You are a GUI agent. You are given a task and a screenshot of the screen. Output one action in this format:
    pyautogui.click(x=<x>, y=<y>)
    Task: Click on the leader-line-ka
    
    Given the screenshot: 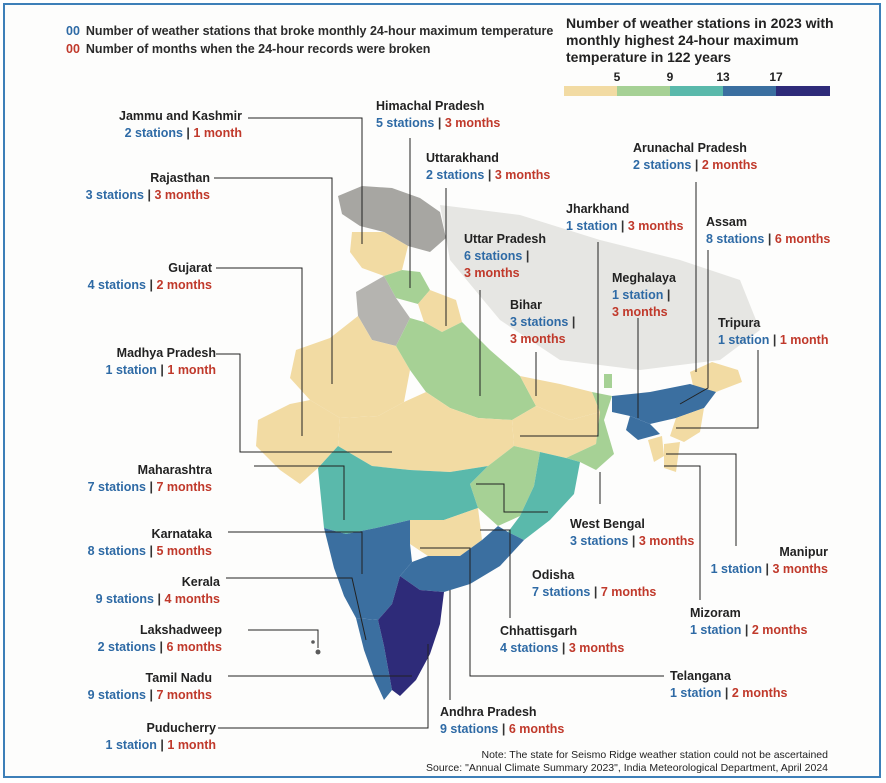 What is the action you would take?
    pyautogui.click(x=295, y=552)
    